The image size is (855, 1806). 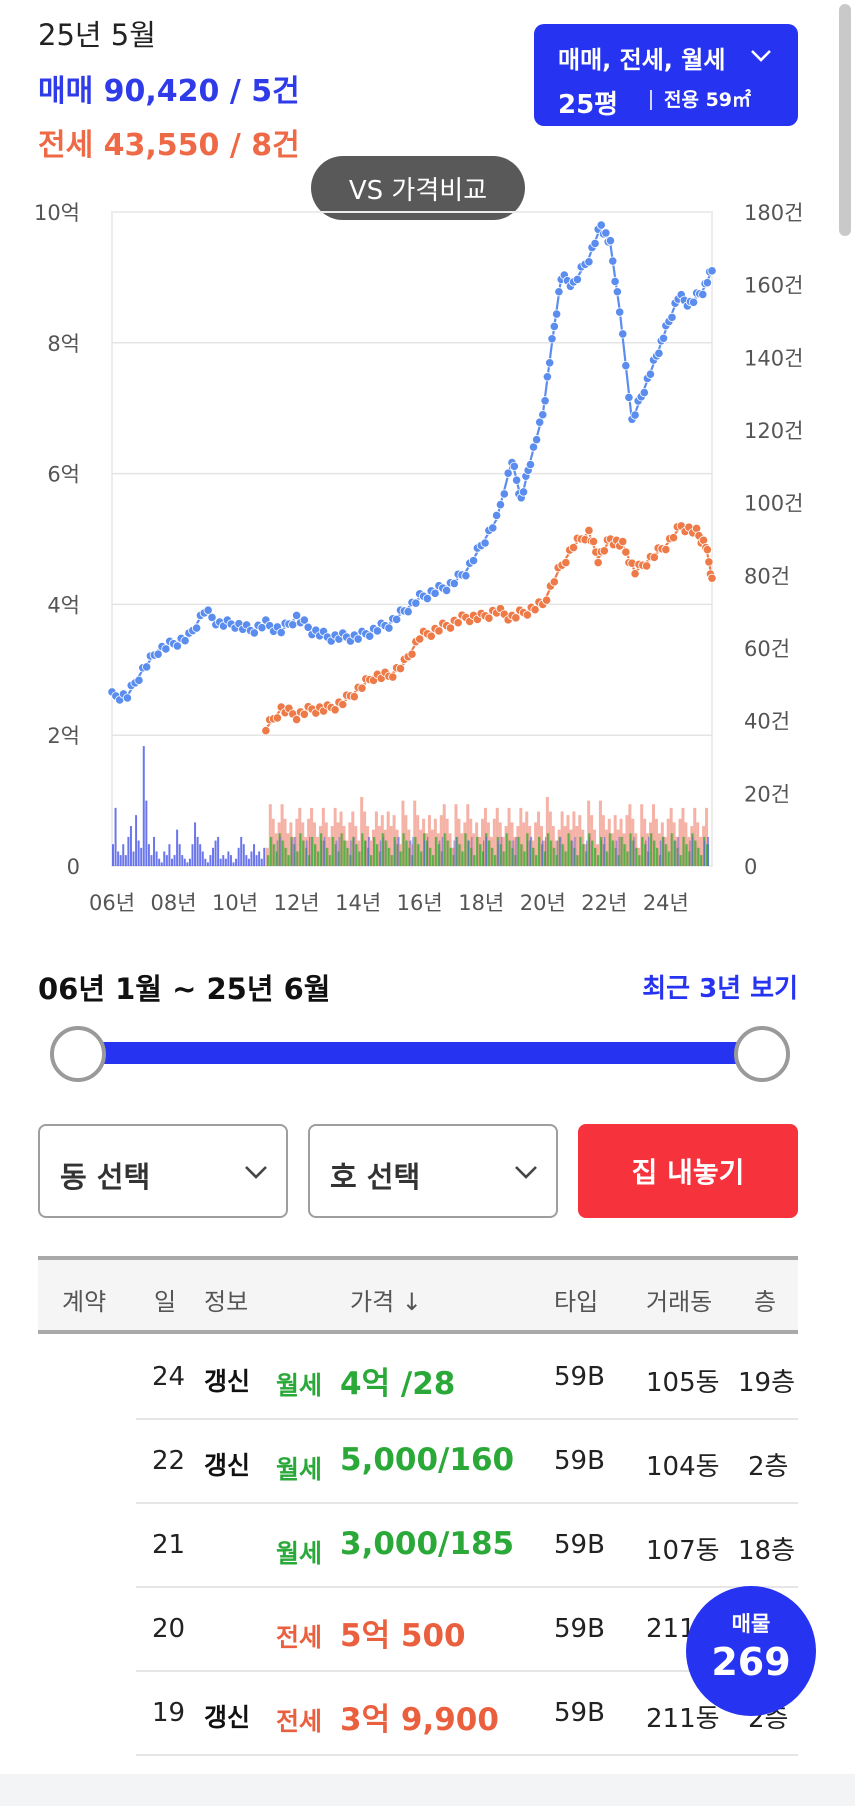 What do you see at coordinates (386, 1302) in the screenshot?
I see `col-price-sort: 가격 ↓` at bounding box center [386, 1302].